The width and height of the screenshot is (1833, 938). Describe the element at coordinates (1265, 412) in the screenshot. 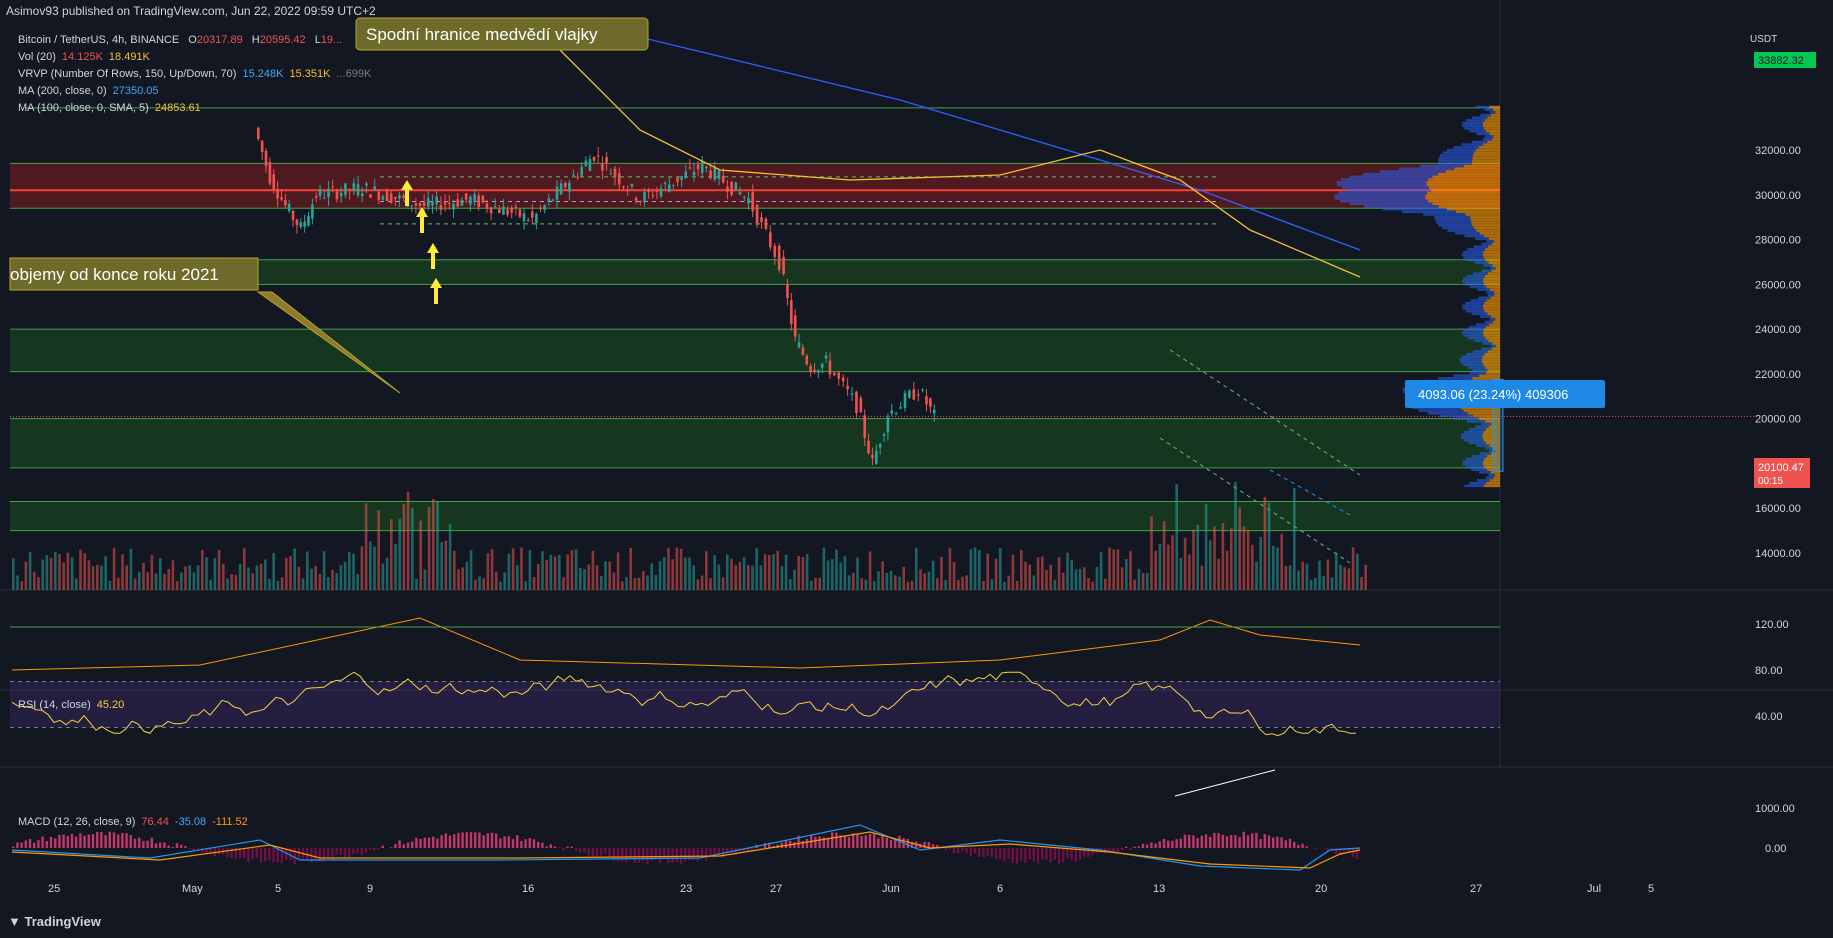

I see `channel-line` at that location.